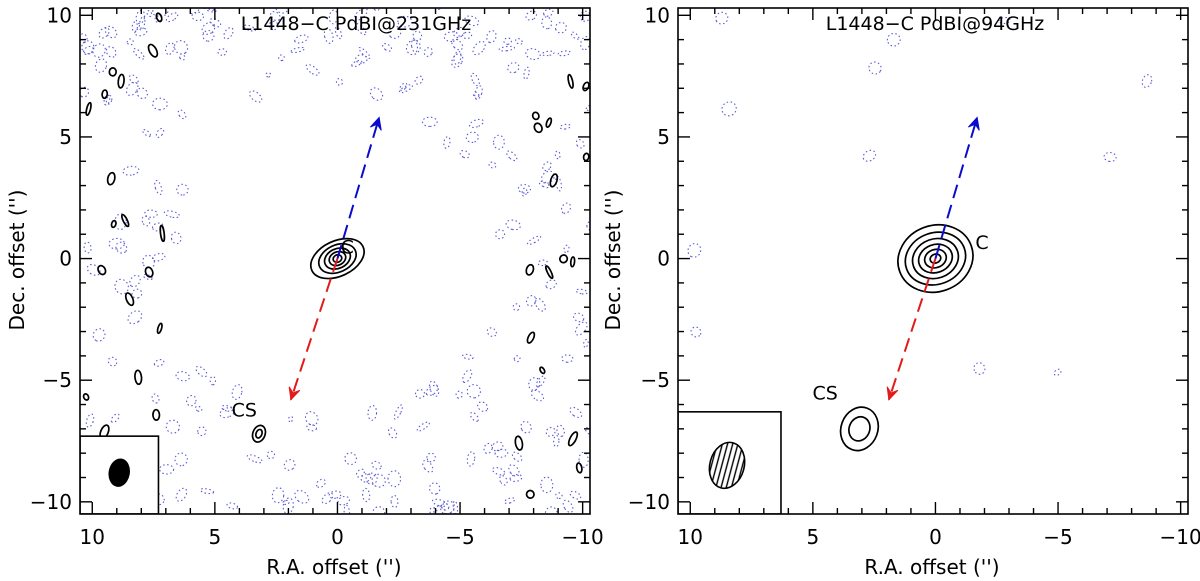 This screenshot has height=581, width=1200. What do you see at coordinates (912, 329) in the screenshot?
I see `panel-94ghz-outflow-red` at bounding box center [912, 329].